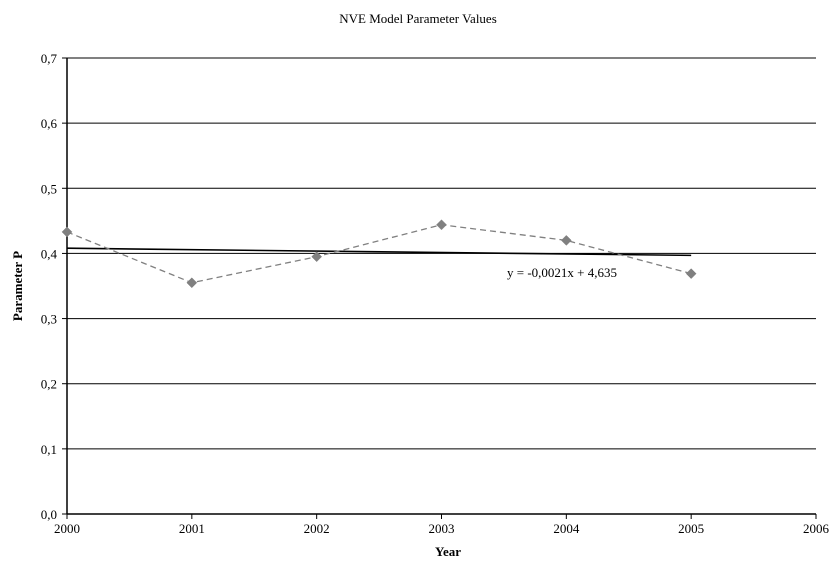 This screenshot has height=561, width=831. I want to click on x-axis-label: Year, so click(448, 551).